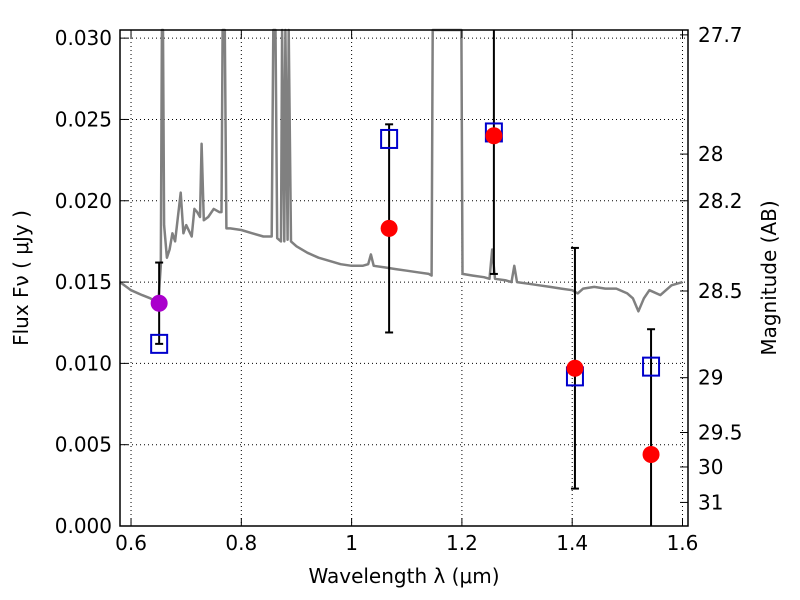 This screenshot has height=600, width=800. Describe the element at coordinates (462, 543) in the screenshot. I see `x-tick-label: 1.2` at that location.